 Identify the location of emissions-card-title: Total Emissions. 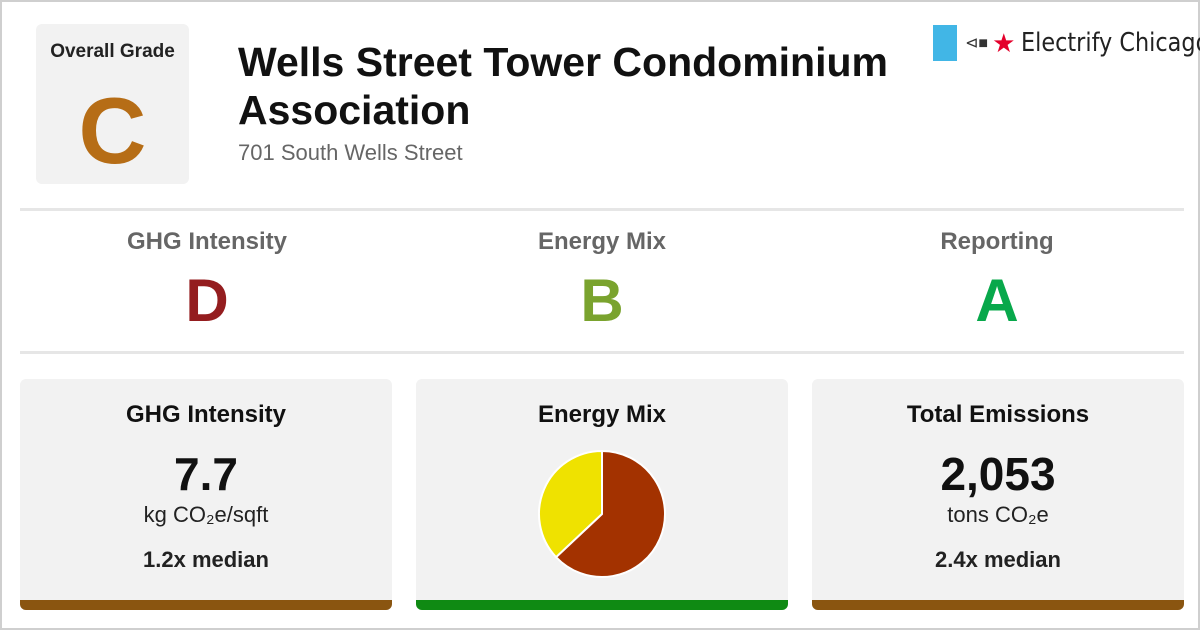
(998, 414).